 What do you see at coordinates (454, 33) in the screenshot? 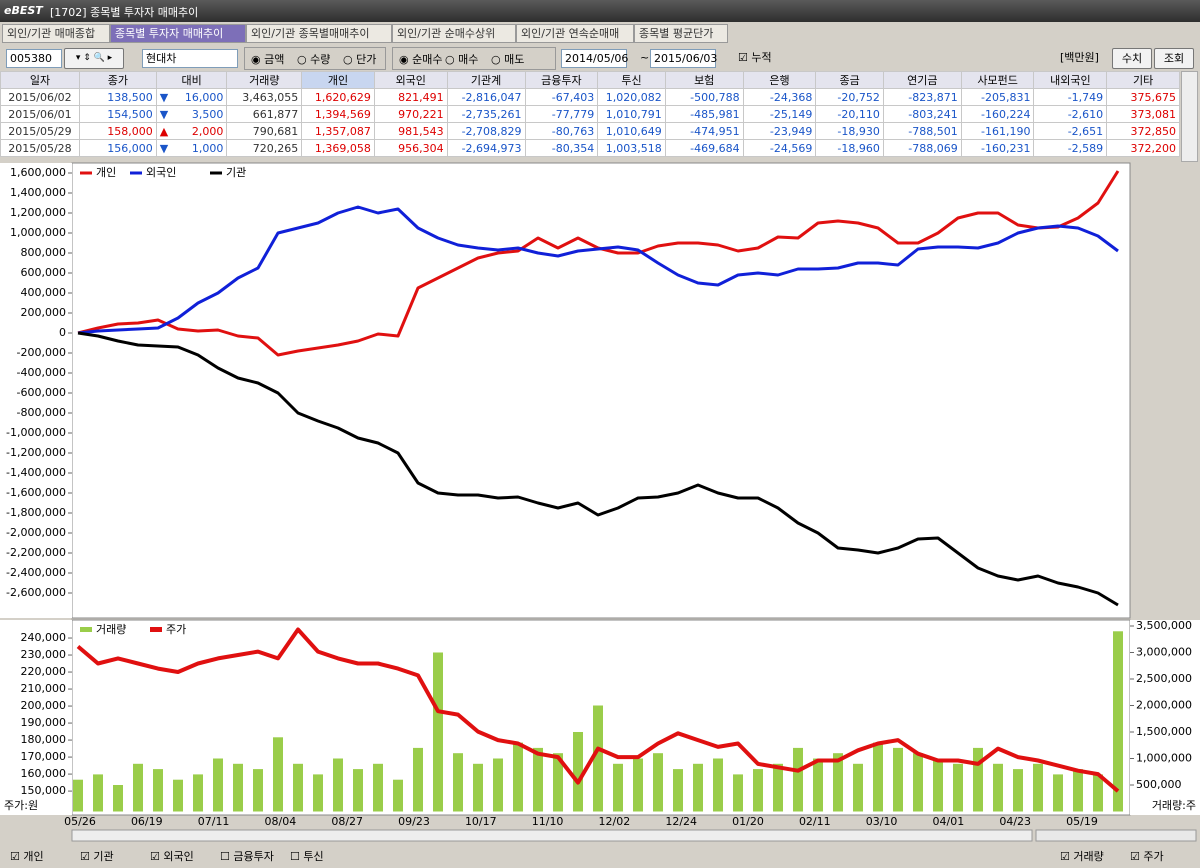
I see `tab: 외인/기관 순매수상위` at bounding box center [454, 33].